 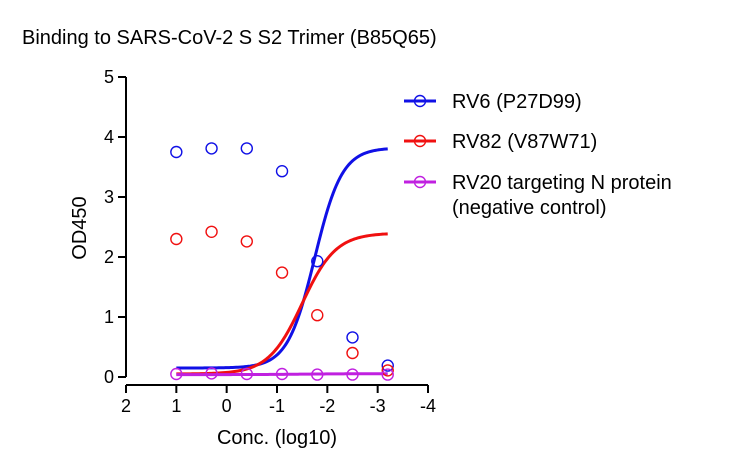 What do you see at coordinates (109, 197) in the screenshot?
I see `y-tick-label: 3` at bounding box center [109, 197].